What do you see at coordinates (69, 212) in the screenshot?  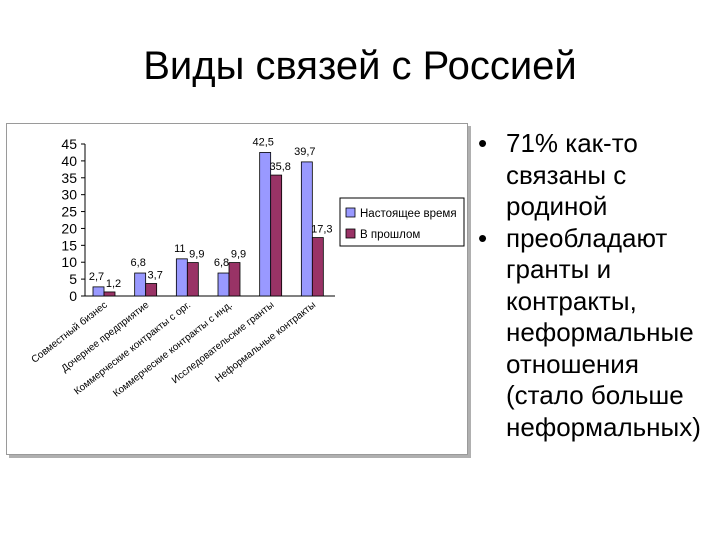 I see `y-tick-label: 25` at bounding box center [69, 212].